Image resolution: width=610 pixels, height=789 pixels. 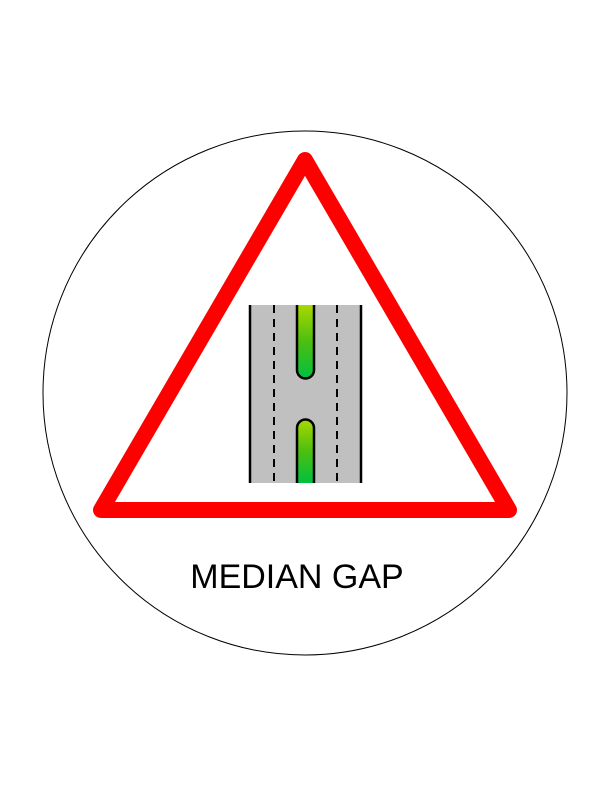 I want to click on sign-caption: MEDIAN GAP, so click(x=296, y=577).